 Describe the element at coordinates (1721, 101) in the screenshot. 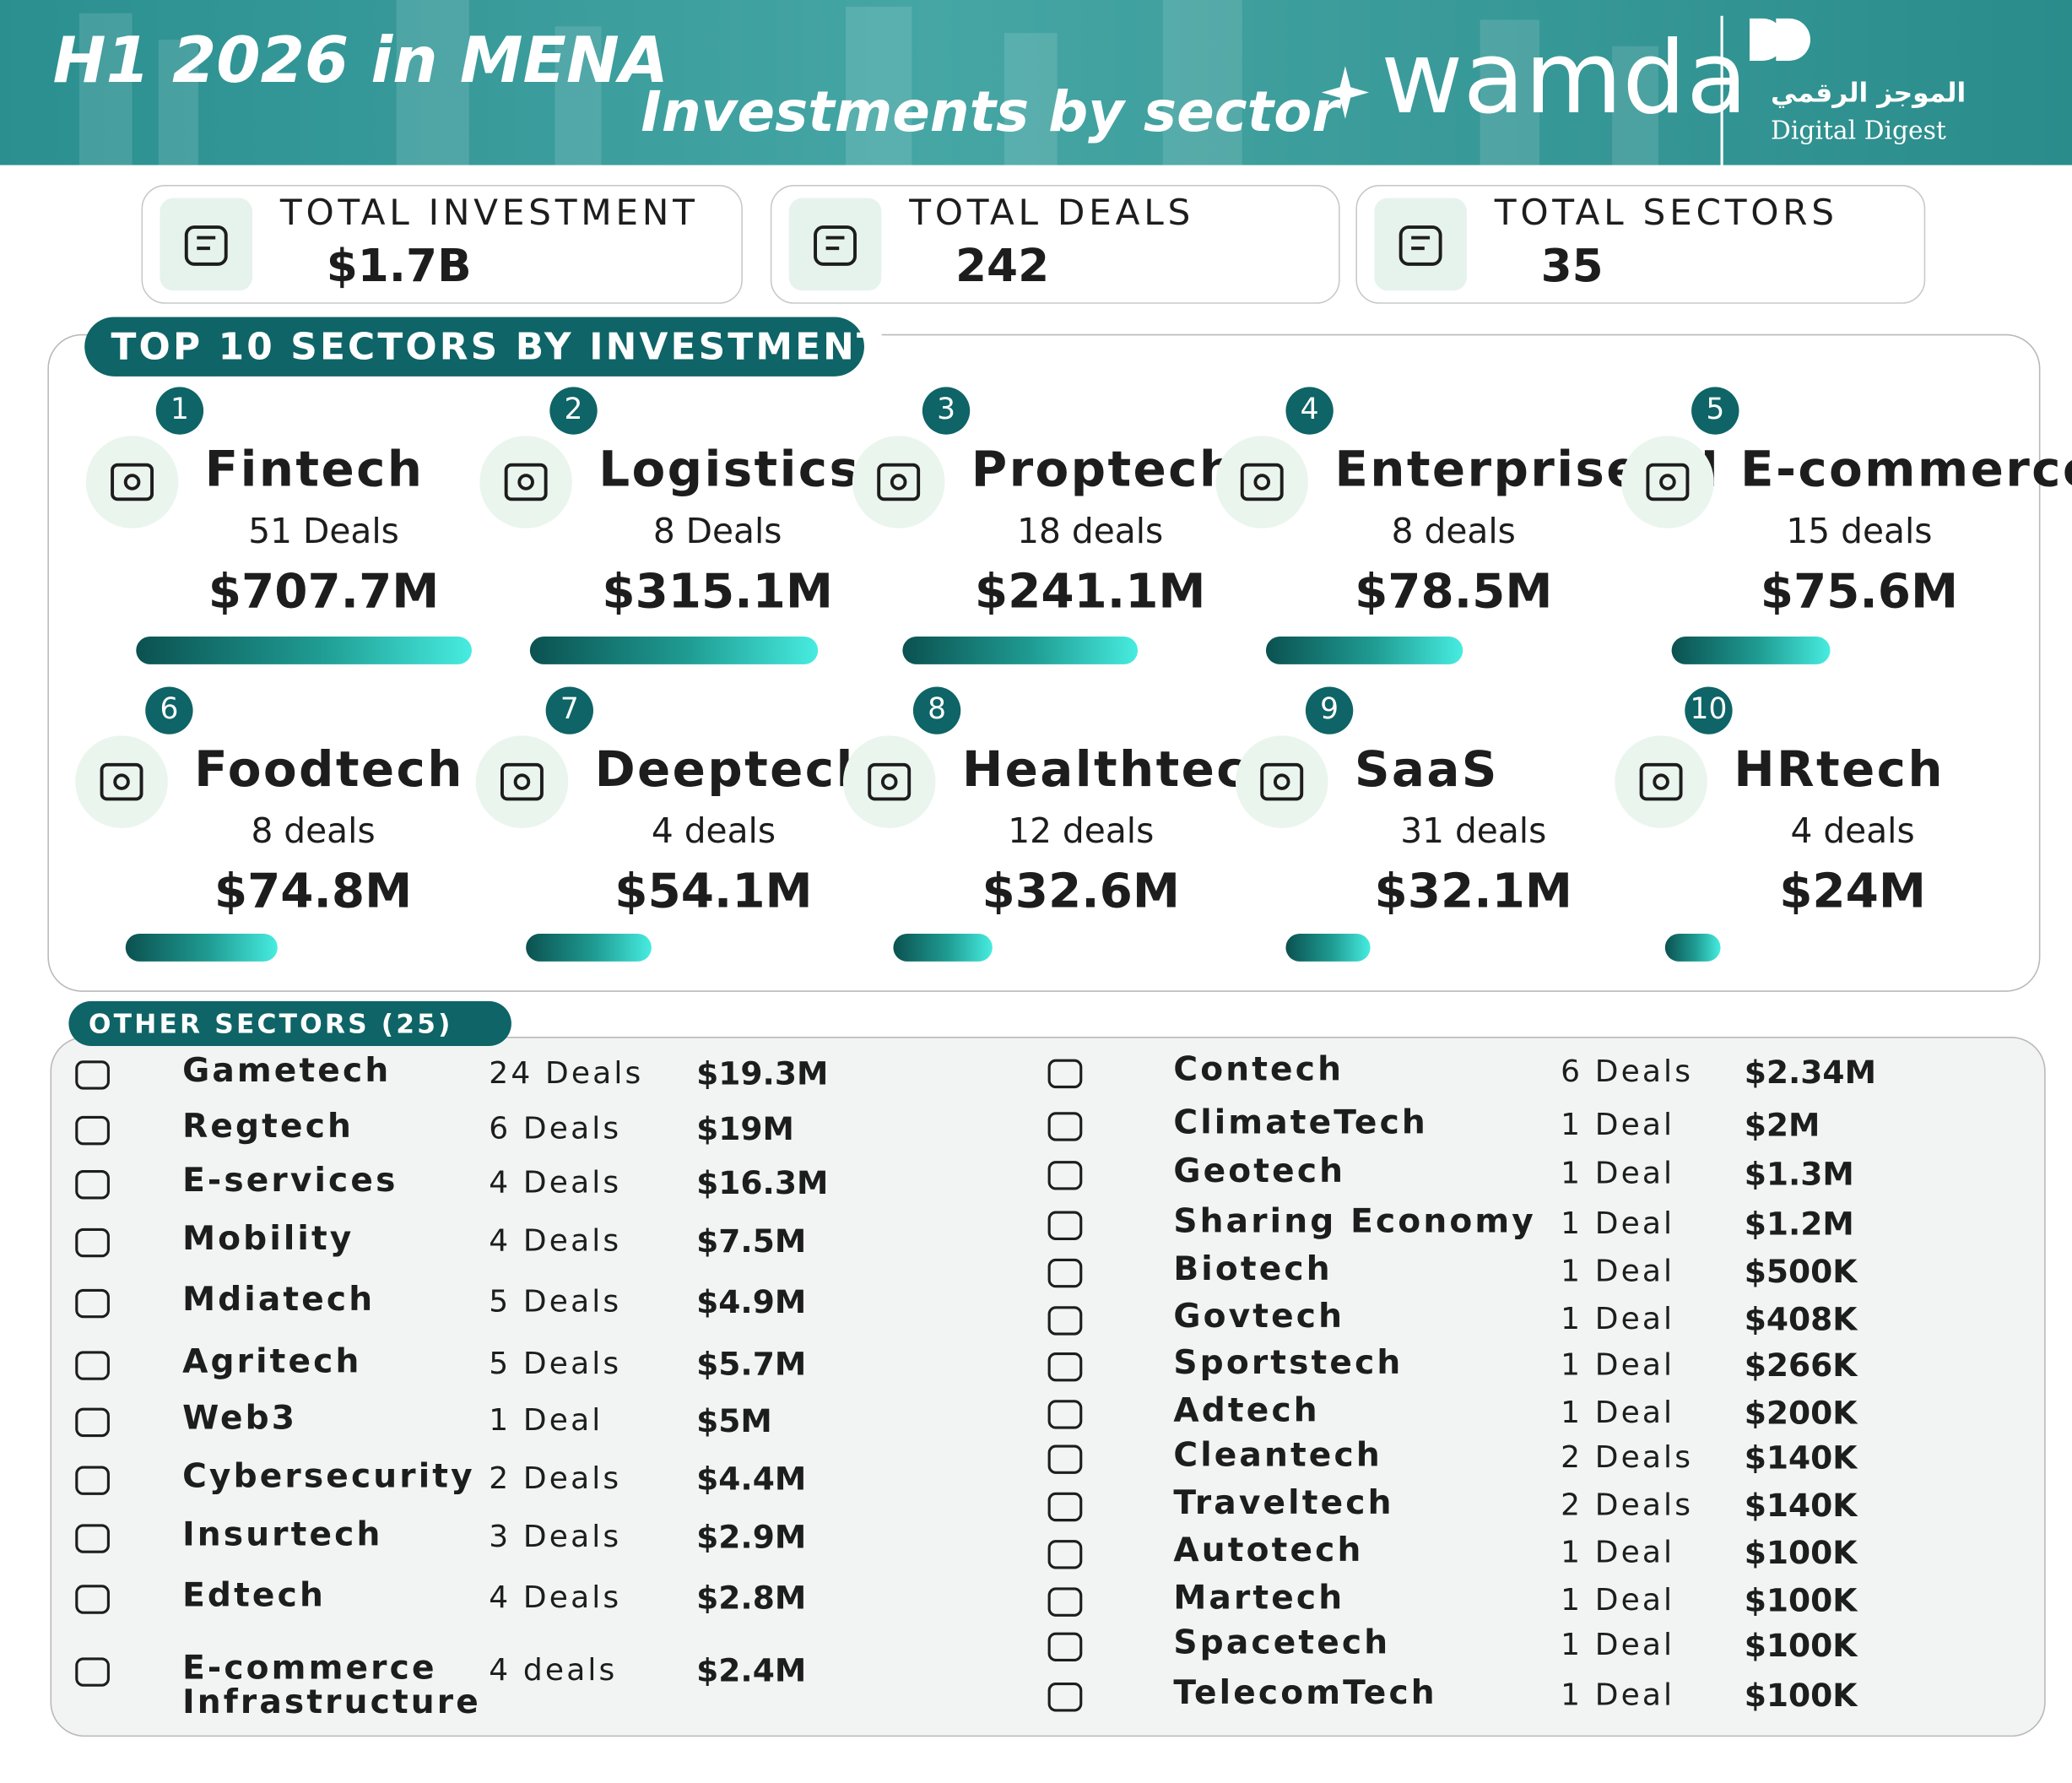

I see `divider` at that location.